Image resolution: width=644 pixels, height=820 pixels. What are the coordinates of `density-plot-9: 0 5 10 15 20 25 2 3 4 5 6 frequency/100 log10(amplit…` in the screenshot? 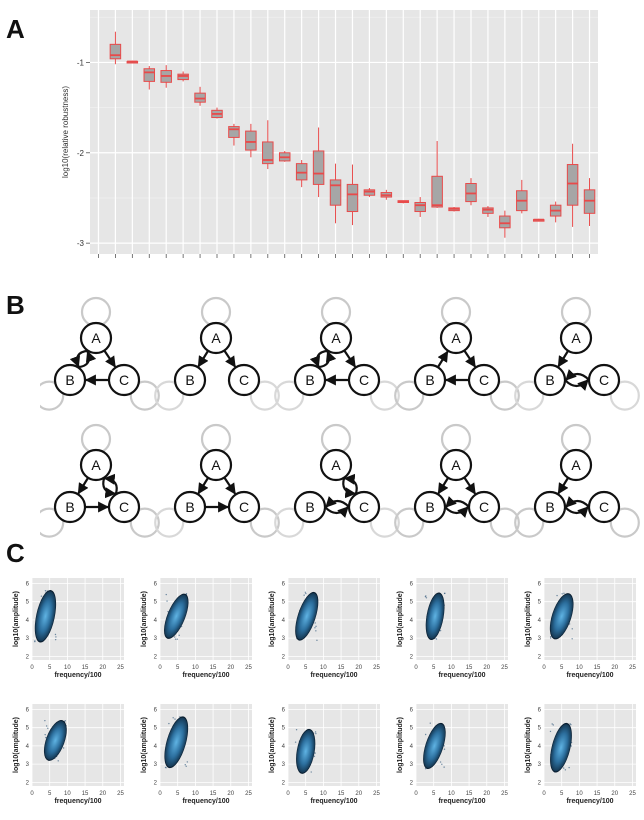 It's located at (452, 754).